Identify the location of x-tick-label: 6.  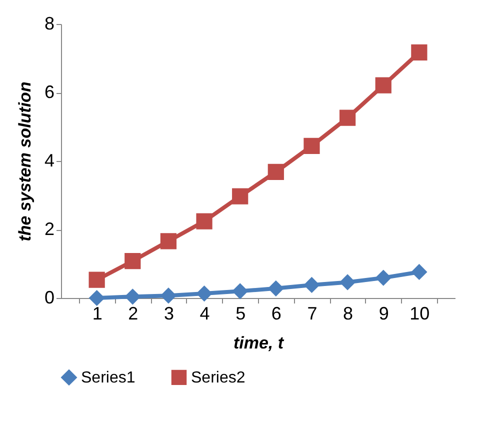
(276, 314).